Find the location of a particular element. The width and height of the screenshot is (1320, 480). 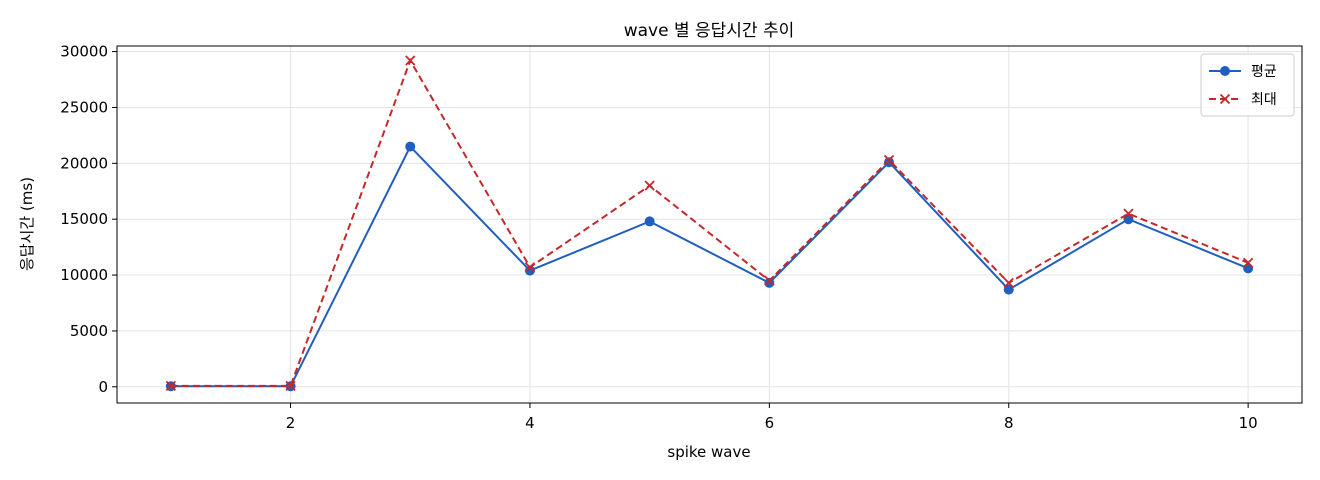

y-axis-label: 응답시간 (ms) is located at coordinates (27, 224).